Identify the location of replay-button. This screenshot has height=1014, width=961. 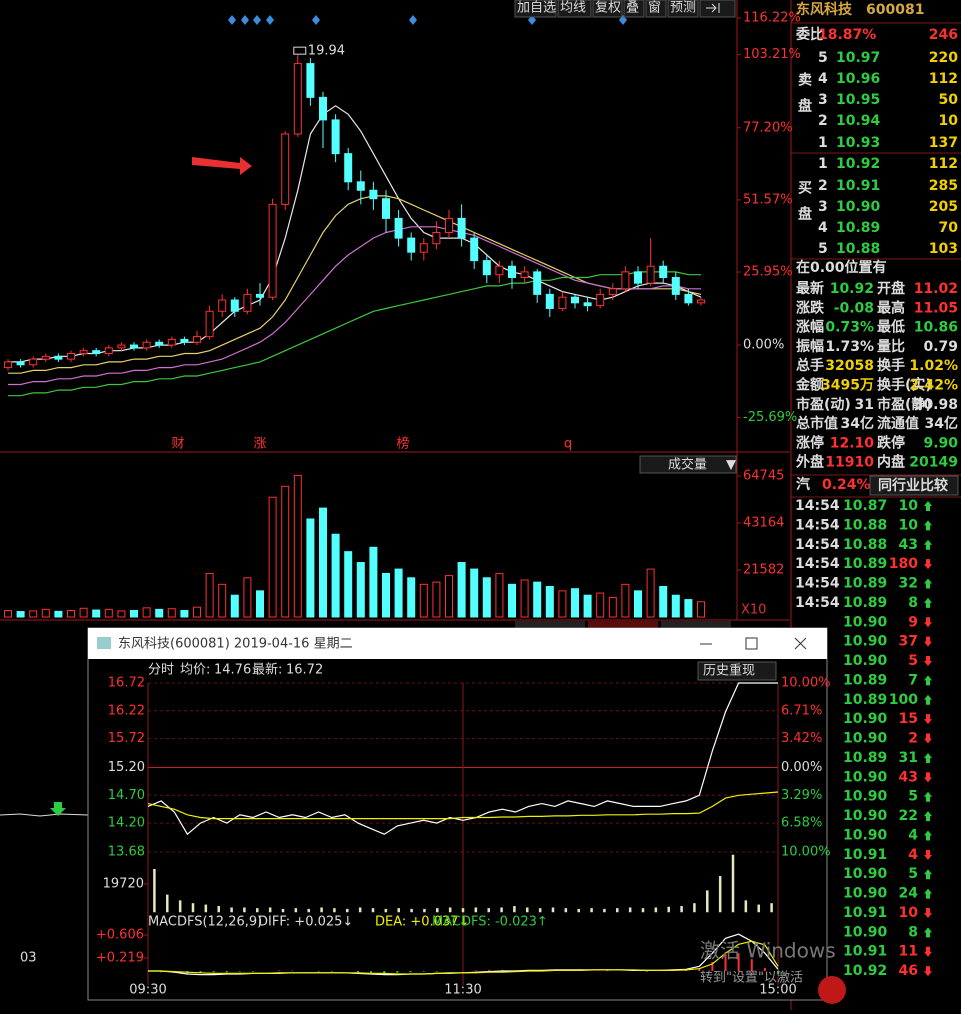
(737, 671).